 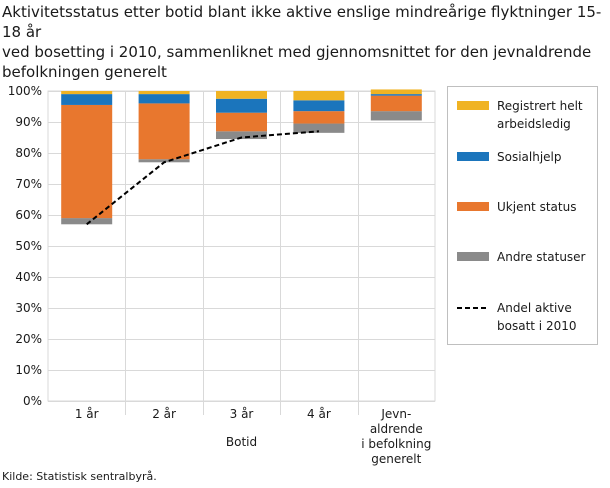 What do you see at coordinates (28, 246) in the screenshot?
I see `y-tick-label: 50%` at bounding box center [28, 246].